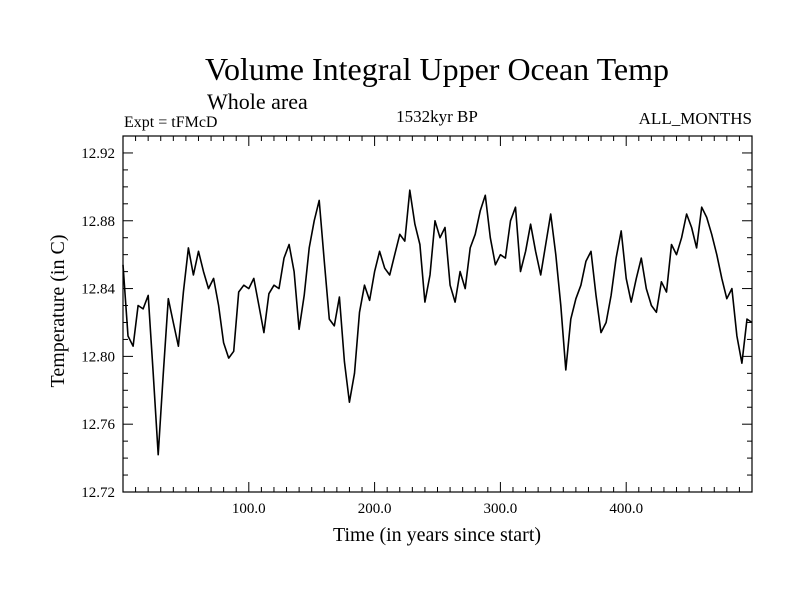  I want to click on x-tick-label: 400.0, so click(626, 509).